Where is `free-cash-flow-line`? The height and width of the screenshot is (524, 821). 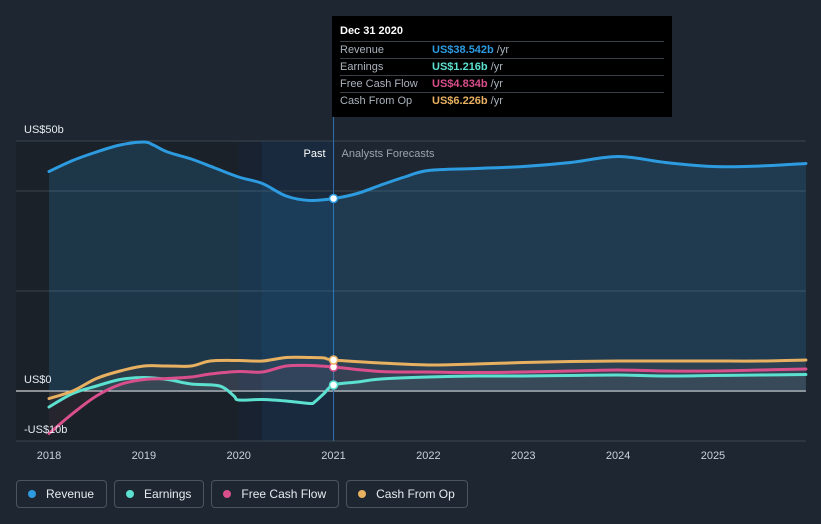 free-cash-flow-line is located at coordinates (427, 399).